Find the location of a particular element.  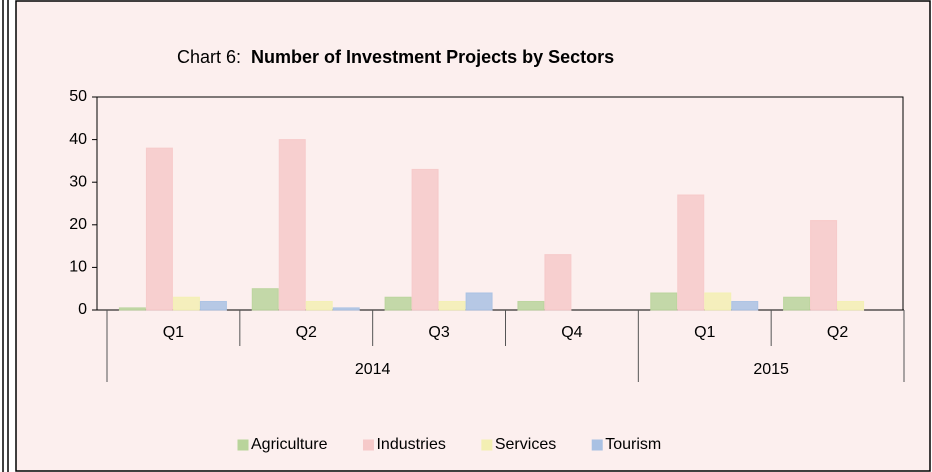

legend-label: Tourism is located at coordinates (633, 444).